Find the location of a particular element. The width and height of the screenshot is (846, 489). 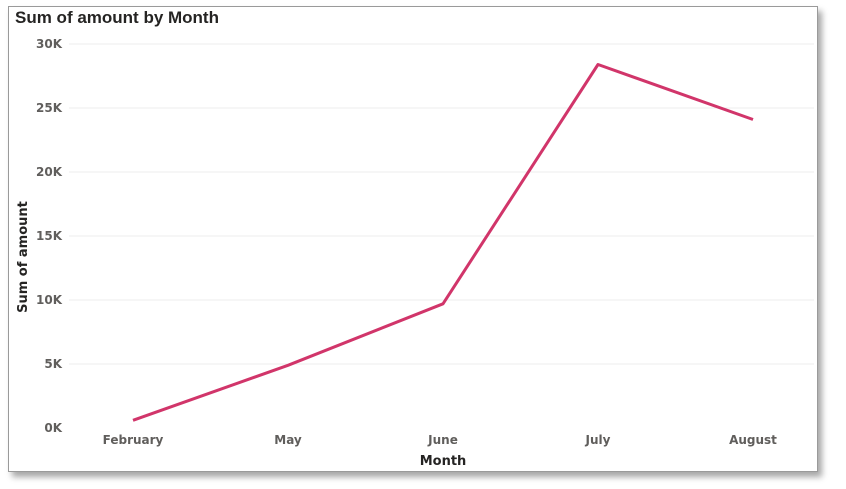

x-tick-label: May is located at coordinates (288, 440).